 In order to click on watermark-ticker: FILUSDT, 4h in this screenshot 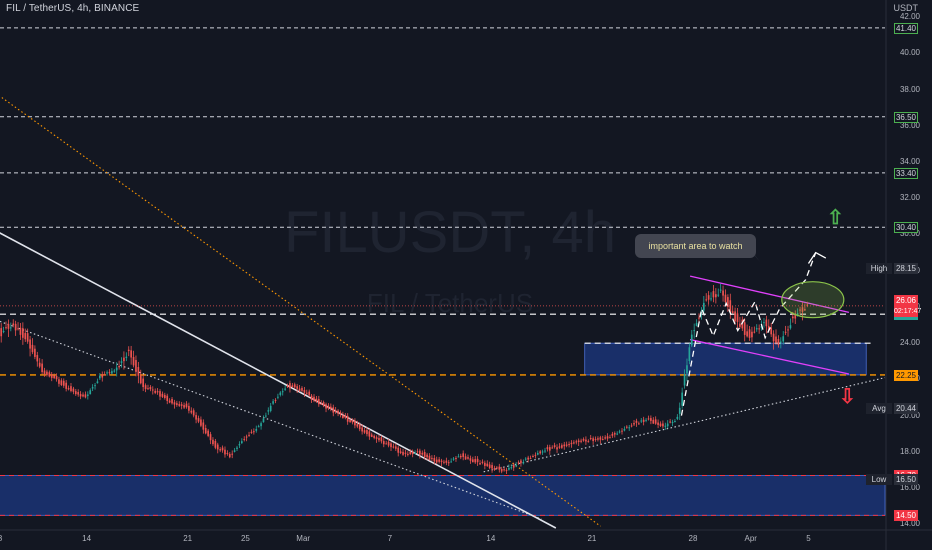, I will do `click(450, 232)`.